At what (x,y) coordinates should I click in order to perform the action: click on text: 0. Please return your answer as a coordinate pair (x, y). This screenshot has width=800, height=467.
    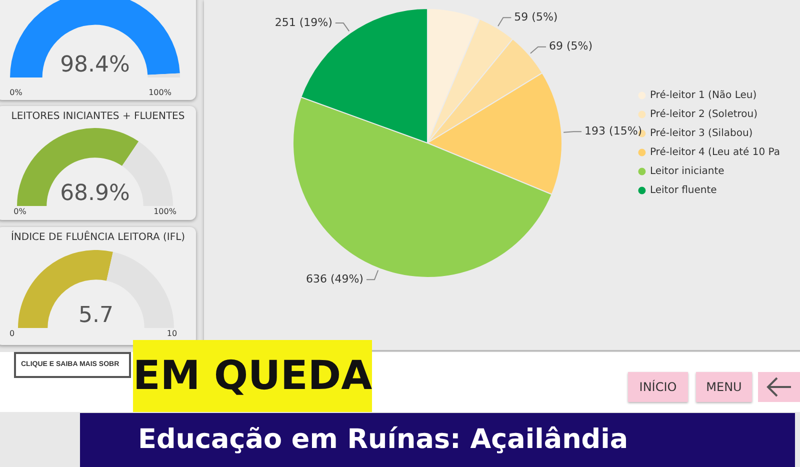
    Looking at the image, I should click on (12, 333).